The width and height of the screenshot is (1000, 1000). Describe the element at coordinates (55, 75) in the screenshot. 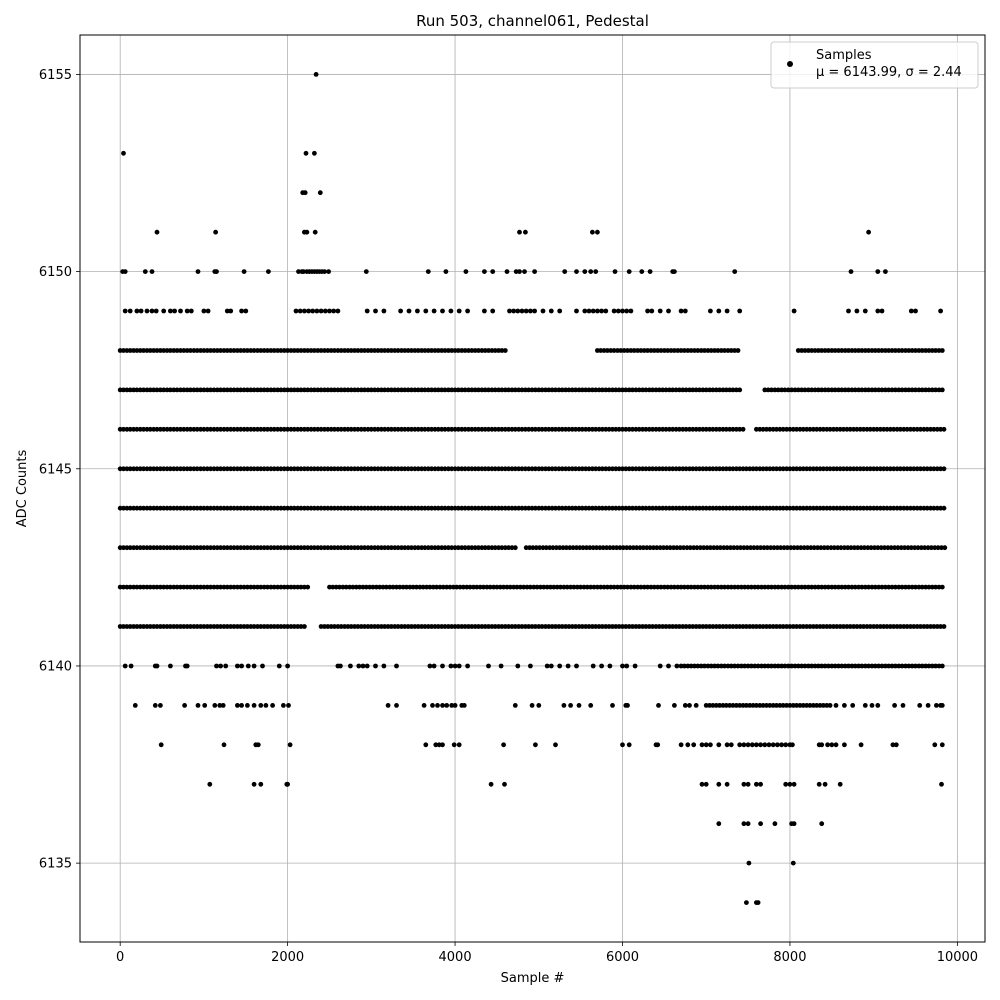

I see `y-tick-label: 6155` at that location.